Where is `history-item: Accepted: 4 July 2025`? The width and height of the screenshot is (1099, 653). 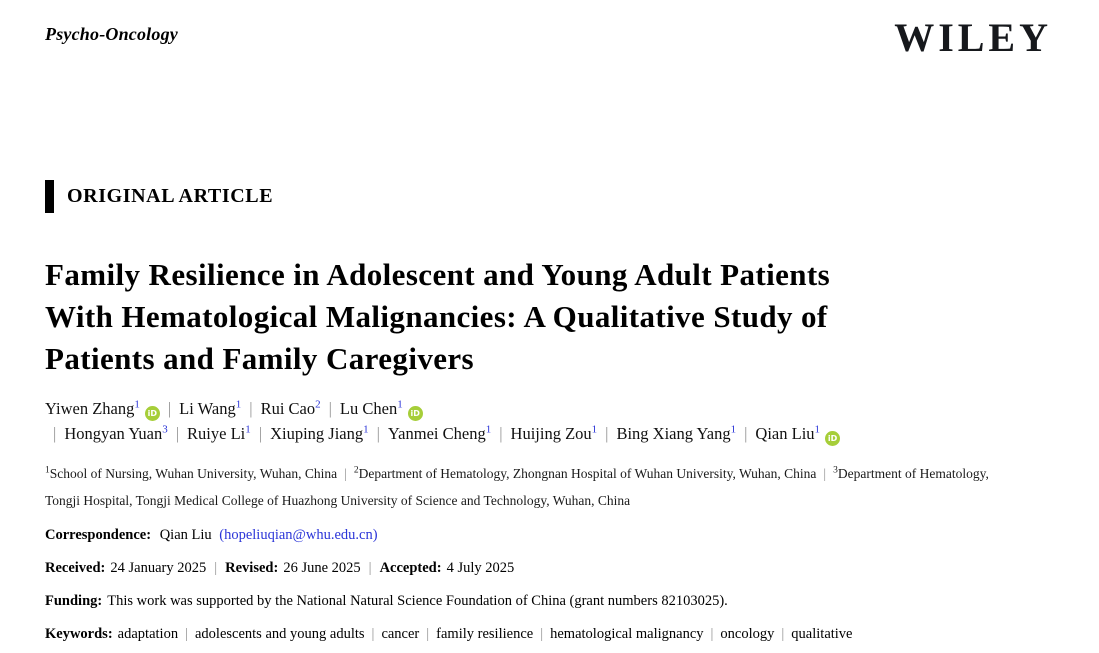 history-item: Accepted: 4 July 2025 is located at coordinates (447, 568).